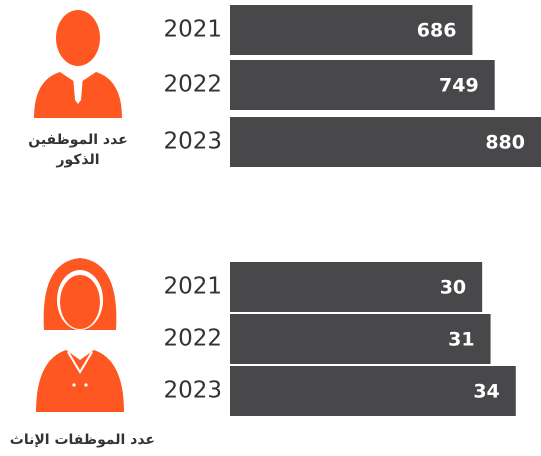  Describe the element at coordinates (505, 143) in the screenshot. I see `value-label: 880` at that location.